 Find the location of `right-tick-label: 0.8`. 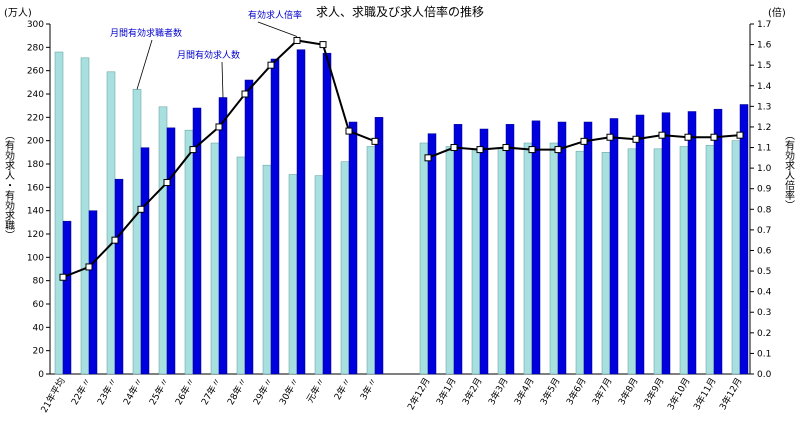

right-tick-label: 0.8 is located at coordinates (764, 210).